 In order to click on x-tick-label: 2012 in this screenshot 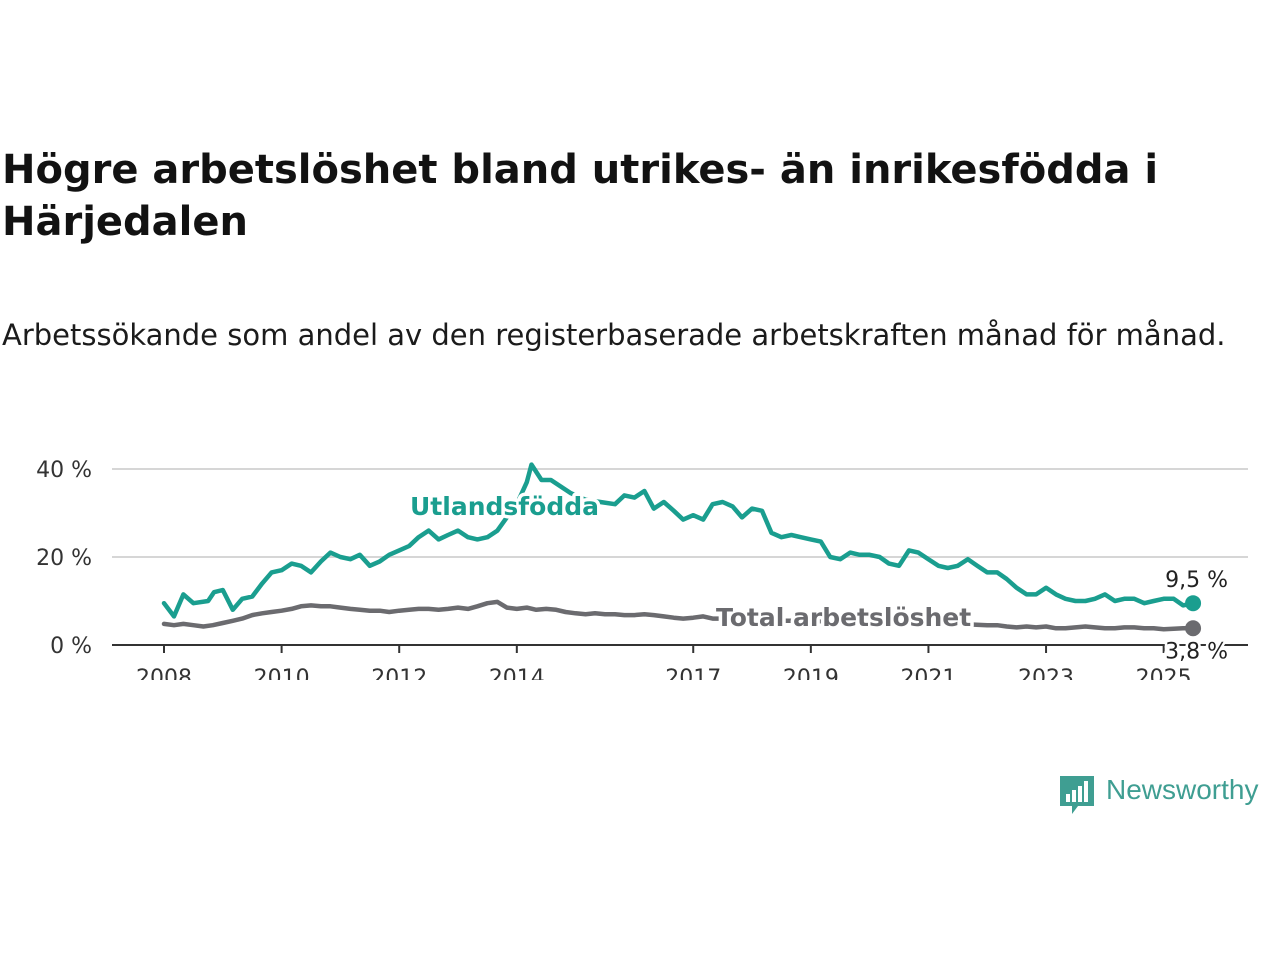, I will do `click(399, 673)`.